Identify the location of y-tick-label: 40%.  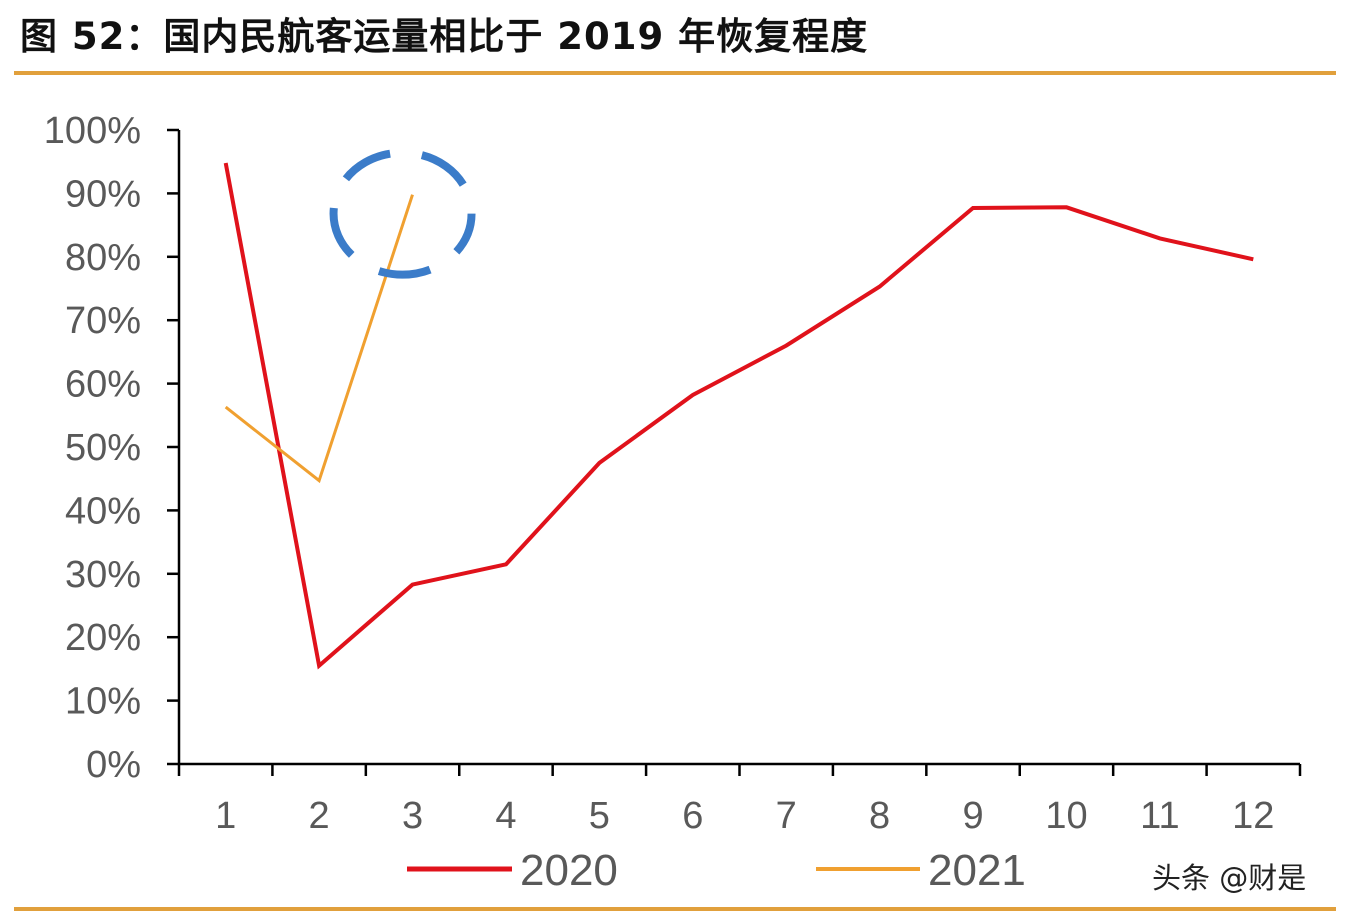
(103, 511).